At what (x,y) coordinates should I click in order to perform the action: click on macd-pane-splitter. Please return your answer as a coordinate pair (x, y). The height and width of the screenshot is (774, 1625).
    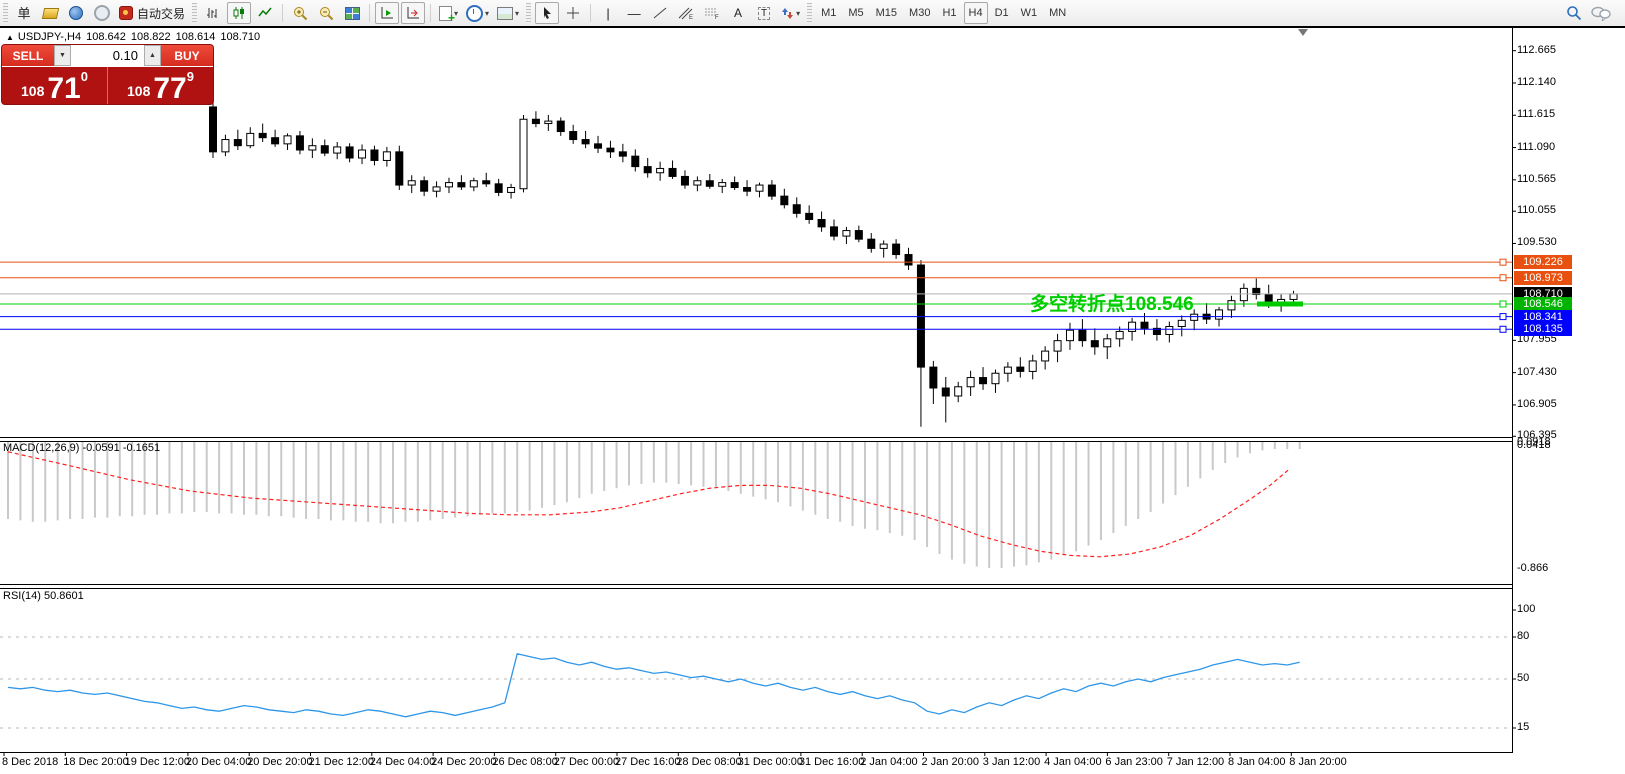
    Looking at the image, I should click on (756, 439).